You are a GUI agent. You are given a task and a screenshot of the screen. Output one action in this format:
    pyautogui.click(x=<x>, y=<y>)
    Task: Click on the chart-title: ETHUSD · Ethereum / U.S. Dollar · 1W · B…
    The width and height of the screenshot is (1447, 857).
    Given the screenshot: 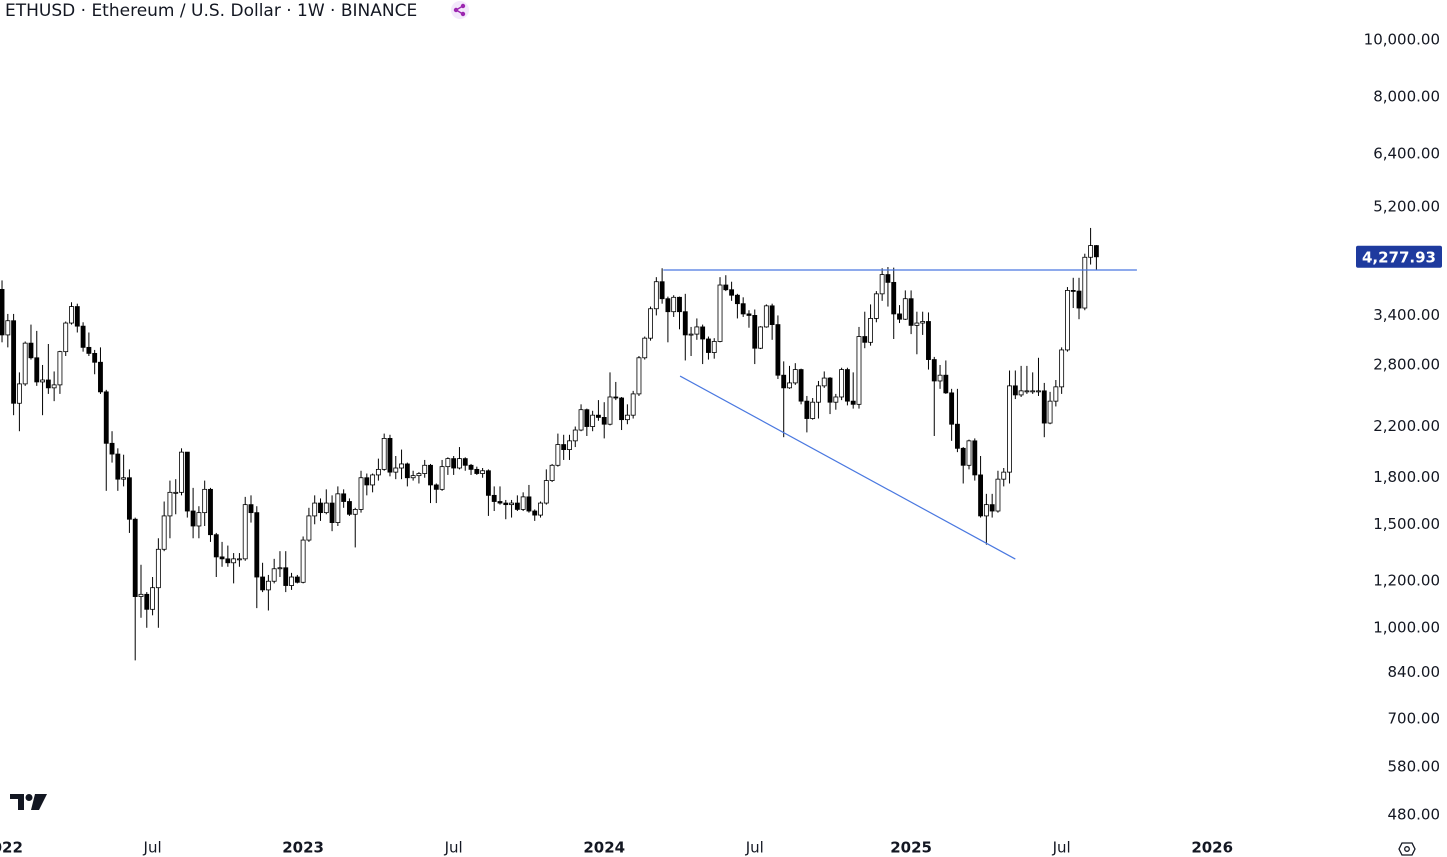 What is the action you would take?
    pyautogui.click(x=211, y=11)
    